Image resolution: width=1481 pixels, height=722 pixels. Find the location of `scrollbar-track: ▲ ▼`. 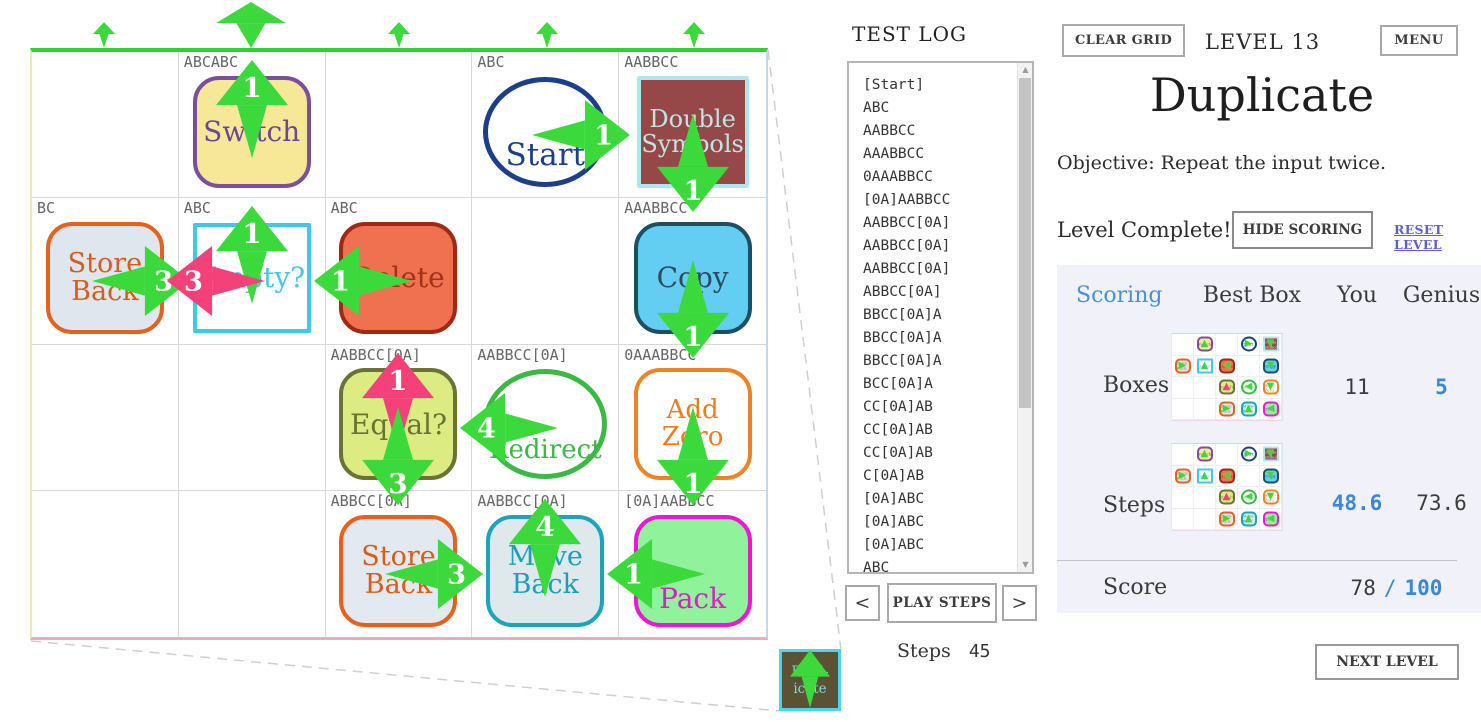

scrollbar-track: ▲ ▼ is located at coordinates (1024, 317).